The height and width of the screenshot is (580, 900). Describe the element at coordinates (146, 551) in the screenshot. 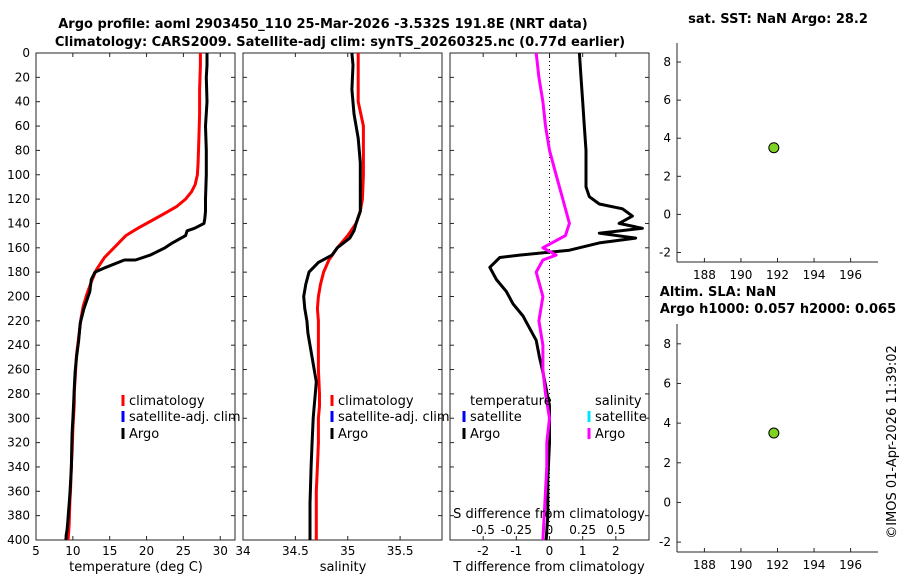

I see `temp-tick-label: 20` at that location.